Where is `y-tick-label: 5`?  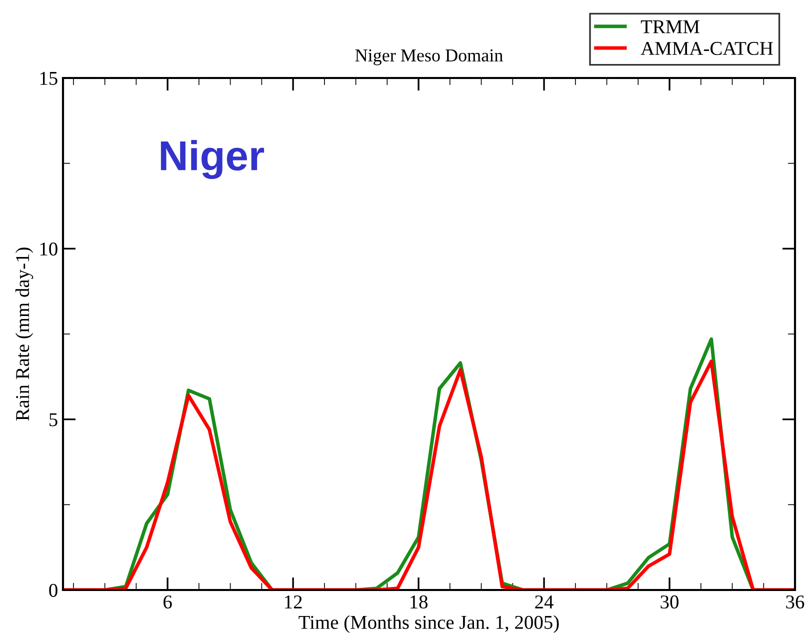
y-tick-label: 5 is located at coordinates (54, 419).